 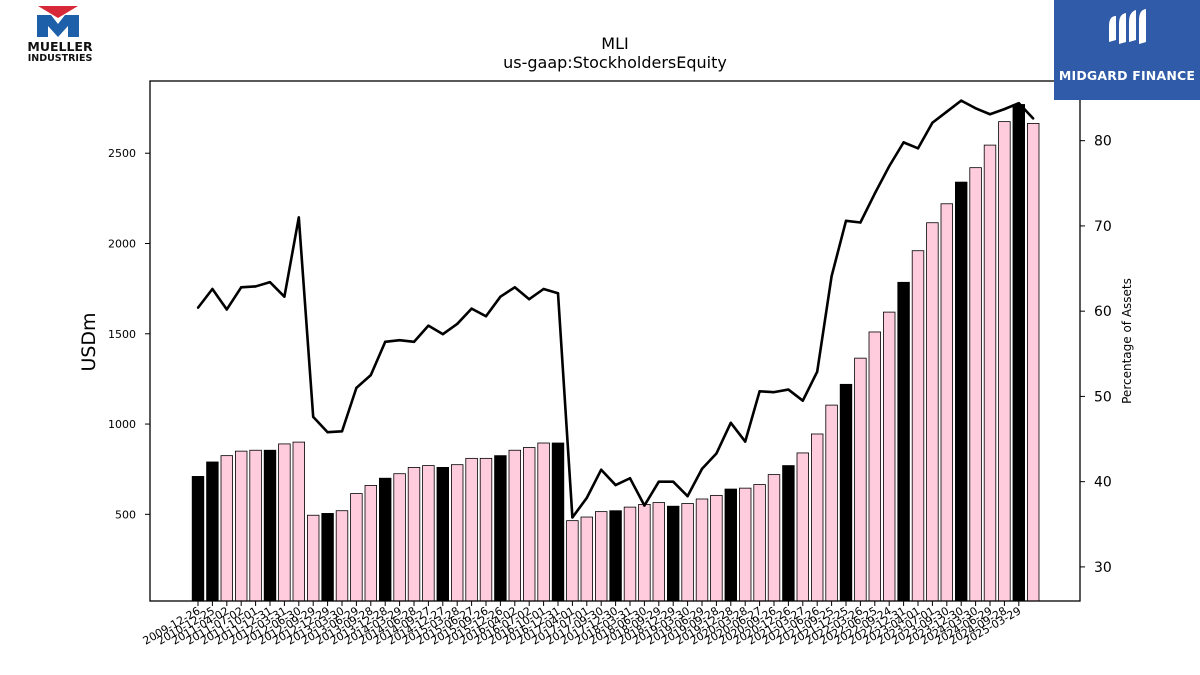 What do you see at coordinates (1127, 341) in the screenshot?
I see `y2-axis-label: Percentage of Assets` at bounding box center [1127, 341].